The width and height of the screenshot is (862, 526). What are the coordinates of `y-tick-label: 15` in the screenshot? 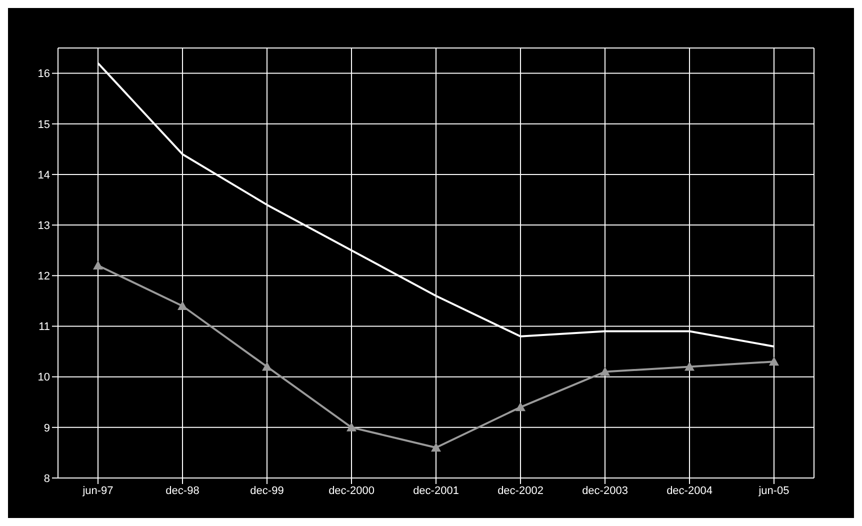 It's located at (44, 124).